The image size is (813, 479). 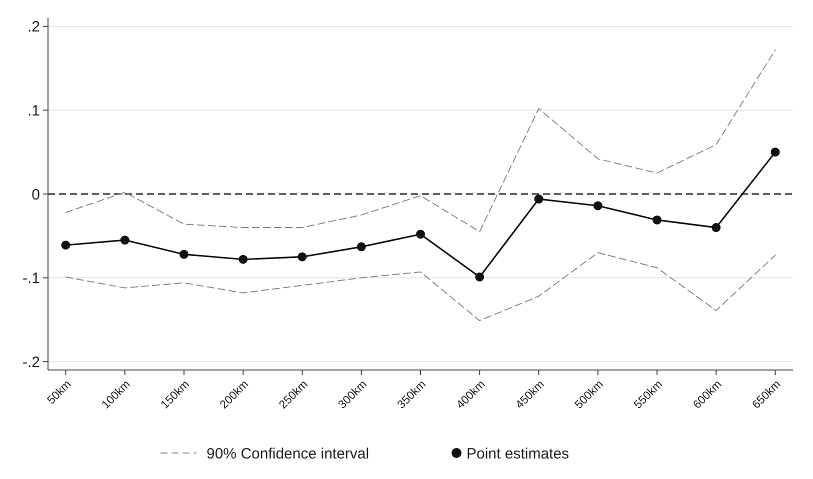 What do you see at coordinates (36, 195) in the screenshot?
I see `y-tick-label: 0` at bounding box center [36, 195].